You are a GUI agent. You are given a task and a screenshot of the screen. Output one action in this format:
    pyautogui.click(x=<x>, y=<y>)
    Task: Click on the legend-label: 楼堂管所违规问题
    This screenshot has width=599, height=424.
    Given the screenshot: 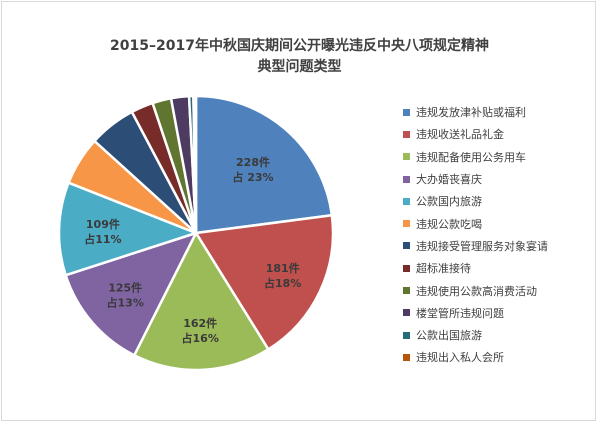 What is the action you would take?
    pyautogui.click(x=460, y=313)
    